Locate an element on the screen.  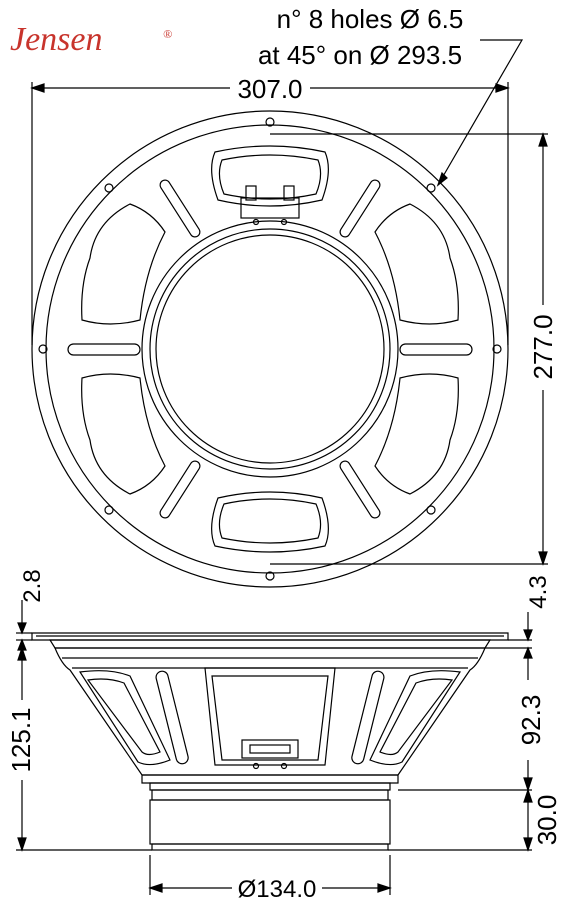
dim-front-height: 277.0 is located at coordinates (543, 346).